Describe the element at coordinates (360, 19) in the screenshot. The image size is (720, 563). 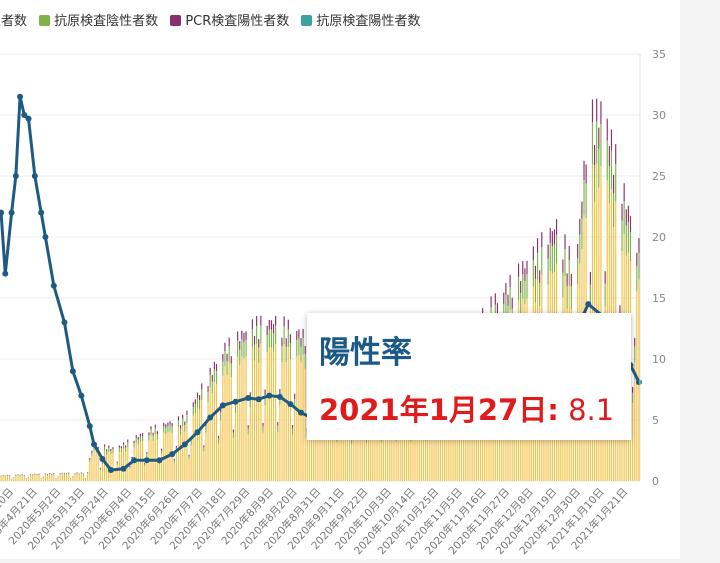
I see `legend-item-antigen-positive: 抗原検査陽性者数` at that location.